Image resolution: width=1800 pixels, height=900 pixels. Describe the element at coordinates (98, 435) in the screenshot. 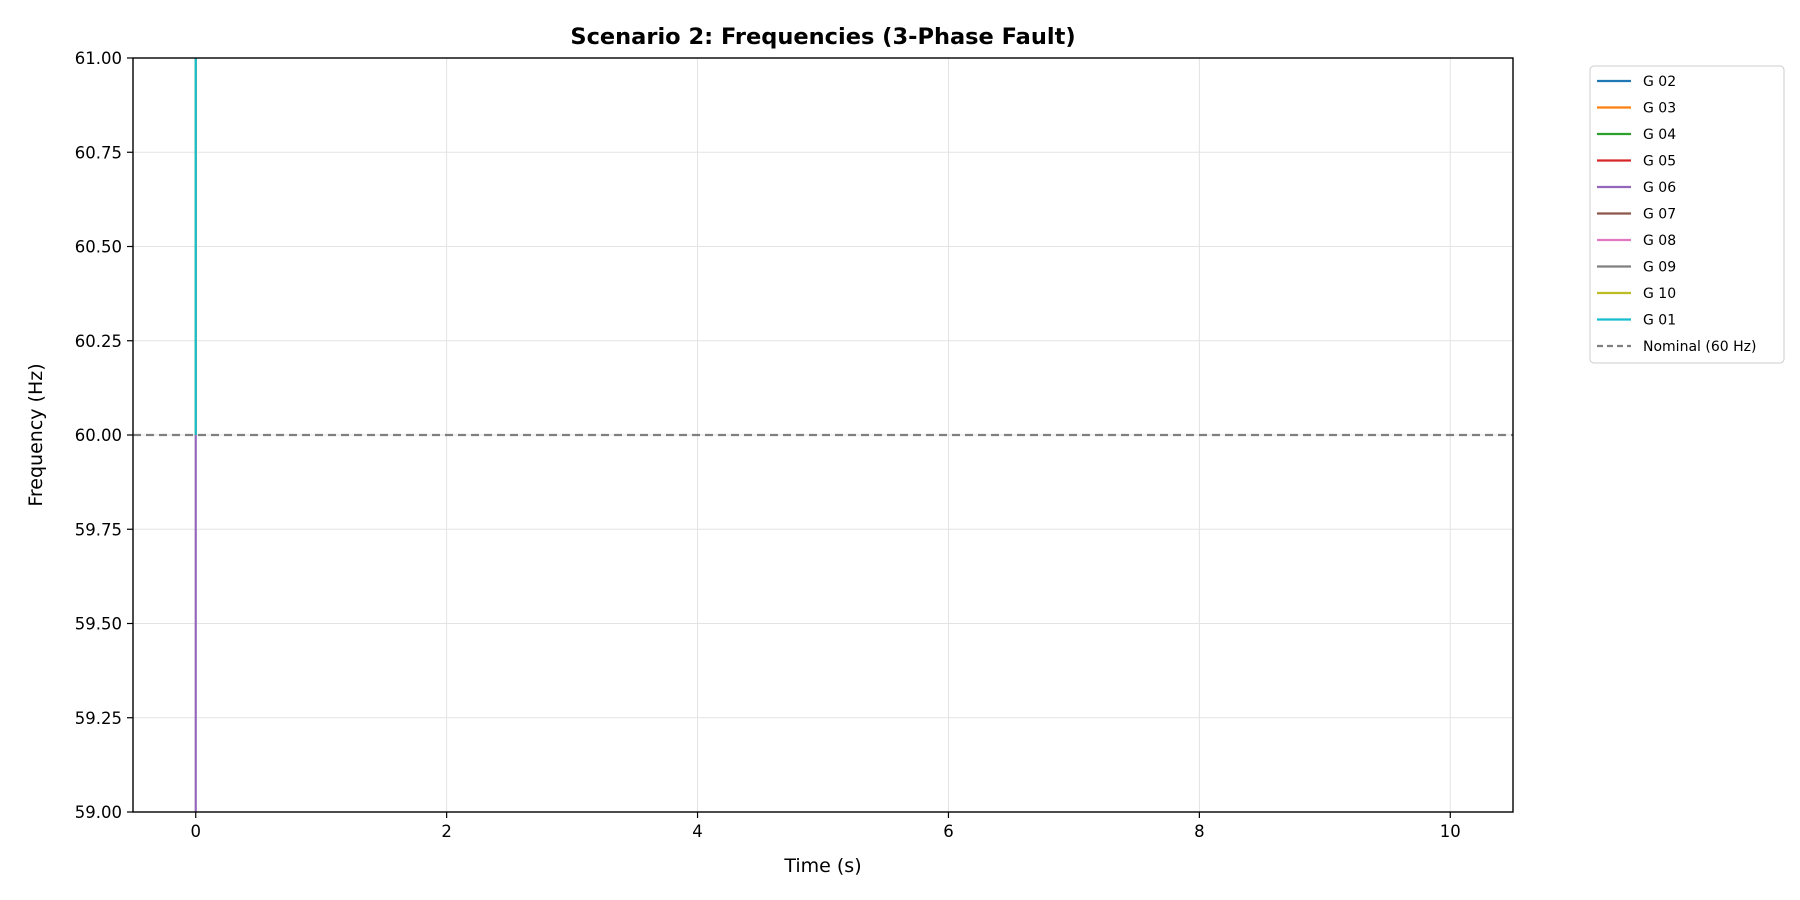

I see `y-tick-label: 60.00` at that location.